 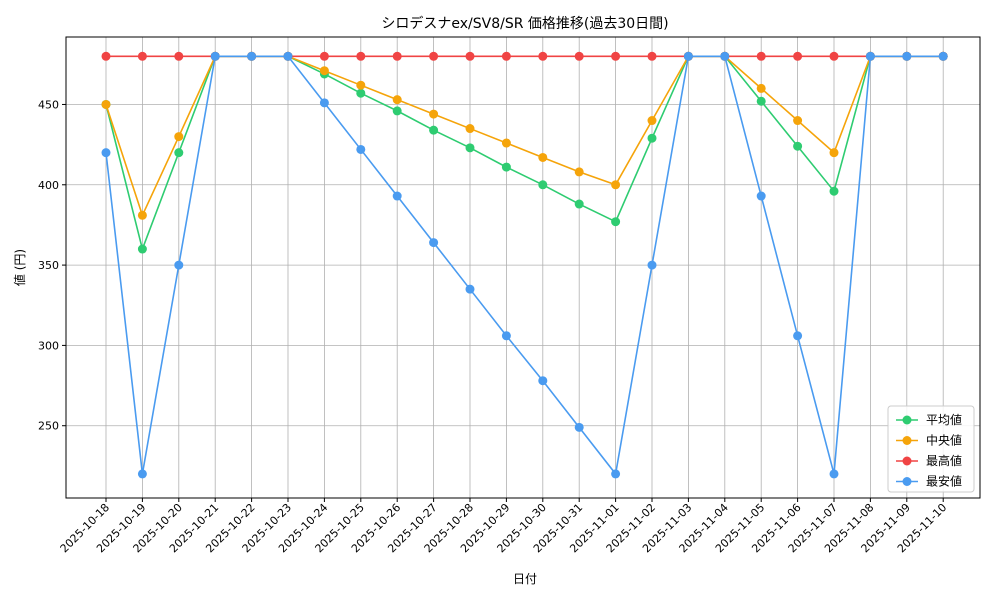 What do you see at coordinates (944, 419) in the screenshot?
I see `legend-label: 平均値` at bounding box center [944, 419].